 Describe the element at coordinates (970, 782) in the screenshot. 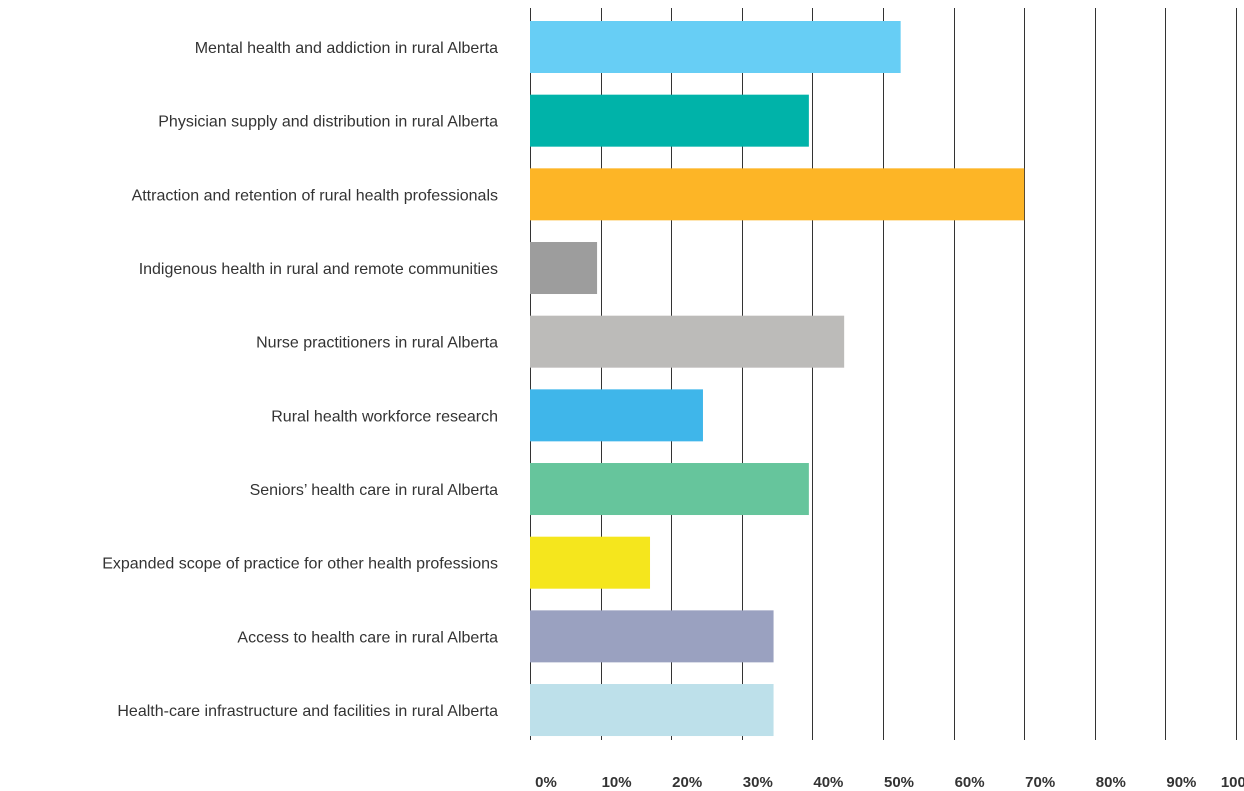

I see `x-tick-label: 60%` at that location.